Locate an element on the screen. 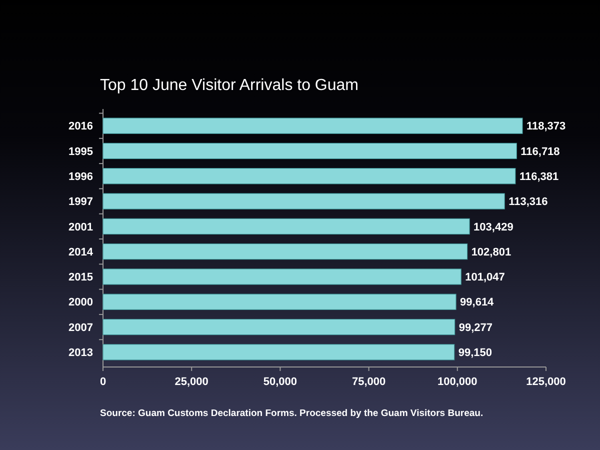  x-tick-label: 0 is located at coordinates (103, 382).